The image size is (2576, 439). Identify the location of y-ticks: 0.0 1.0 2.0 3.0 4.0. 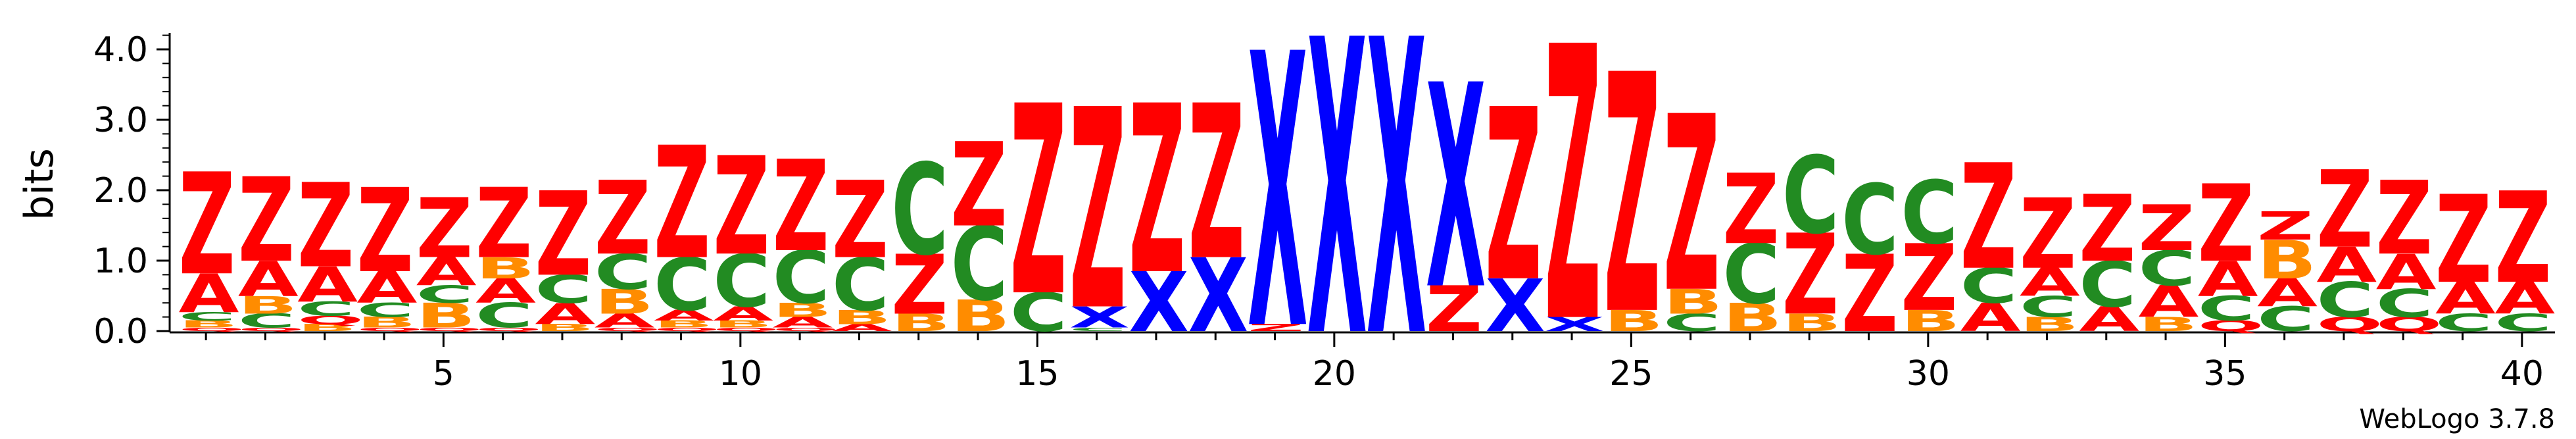
(131, 190).